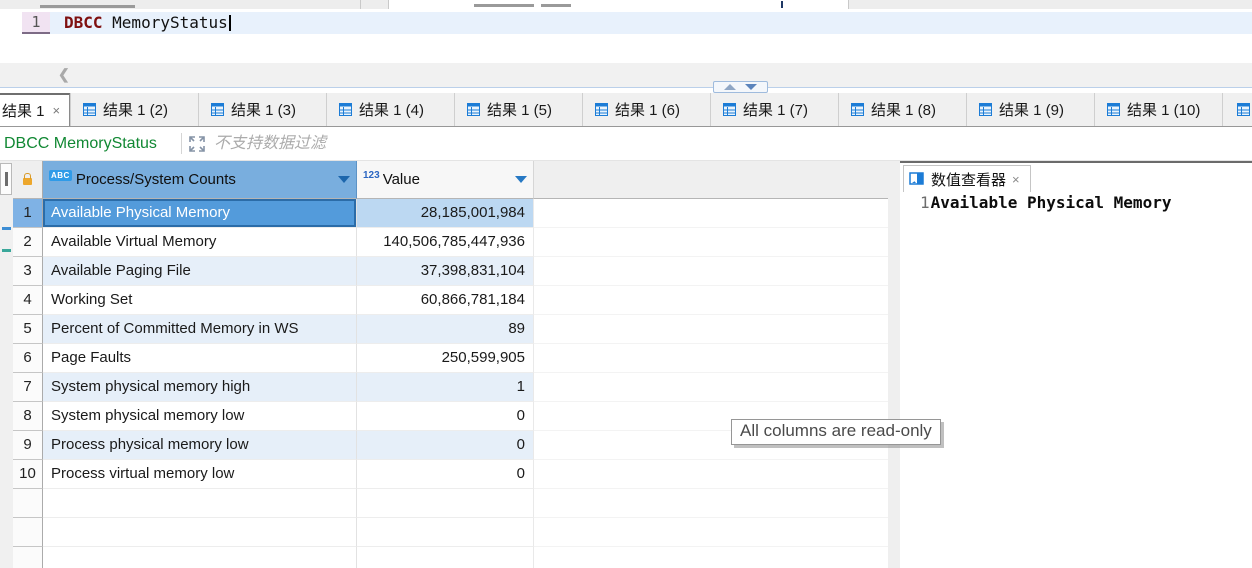  I want to click on results-tab: 结果 1 (8), so click(902, 109).